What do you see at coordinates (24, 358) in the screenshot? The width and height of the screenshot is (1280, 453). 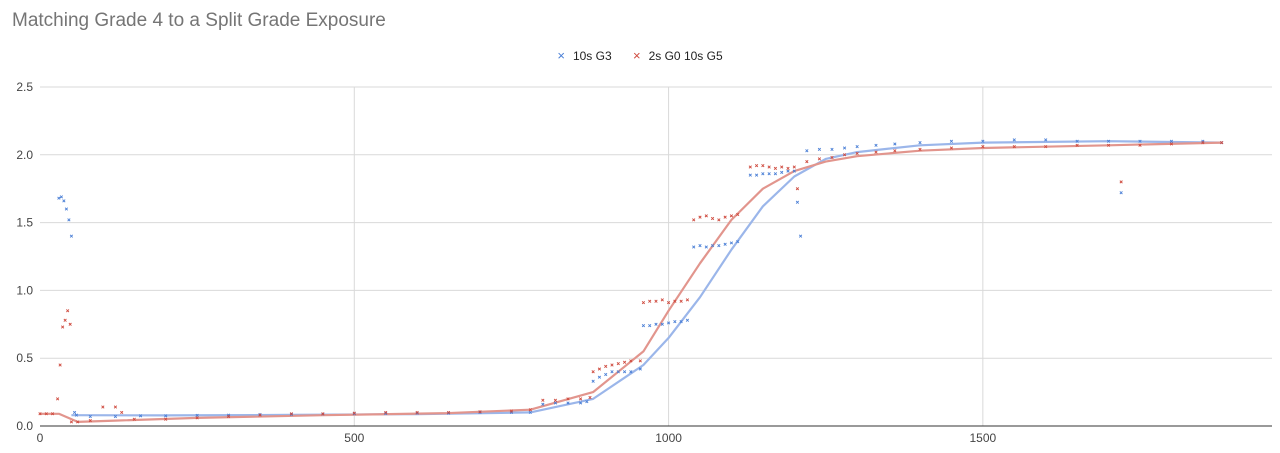 I see `y-tick-label: 0.5` at bounding box center [24, 358].